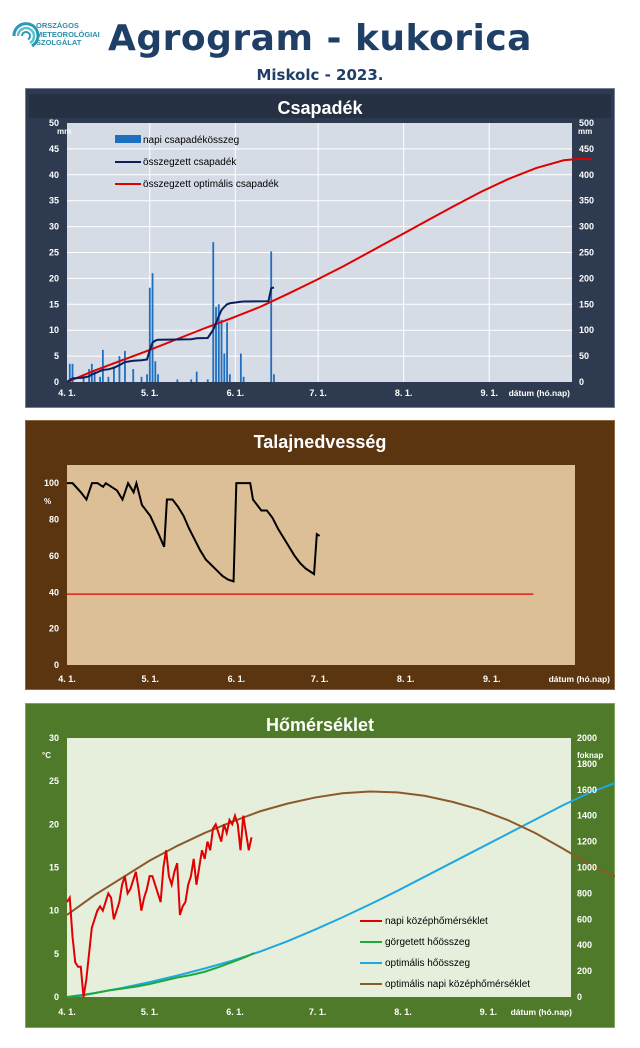 This screenshot has height=1048, width=640. I want to click on temp-left-tick-3: 15, so click(54, 868).